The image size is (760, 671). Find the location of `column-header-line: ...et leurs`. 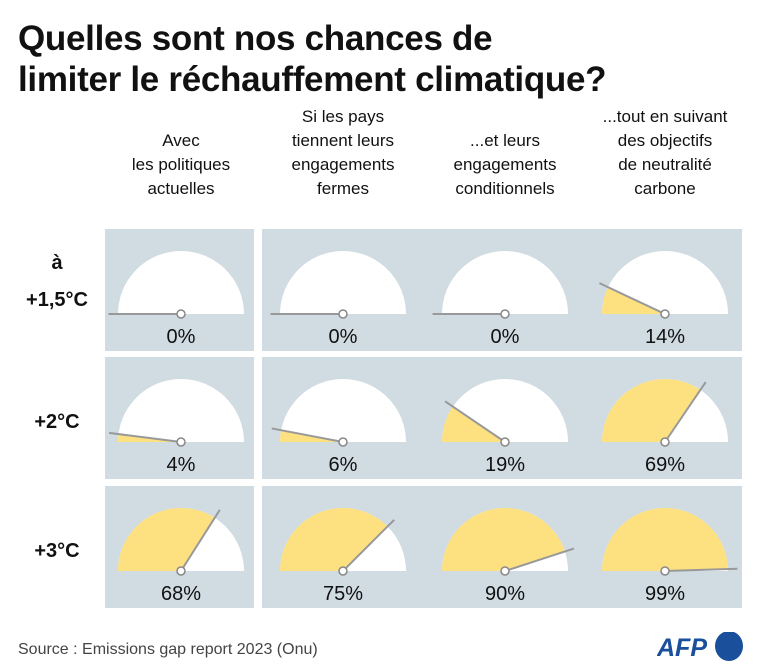

column-header-line: ...et leurs is located at coordinates (505, 140).